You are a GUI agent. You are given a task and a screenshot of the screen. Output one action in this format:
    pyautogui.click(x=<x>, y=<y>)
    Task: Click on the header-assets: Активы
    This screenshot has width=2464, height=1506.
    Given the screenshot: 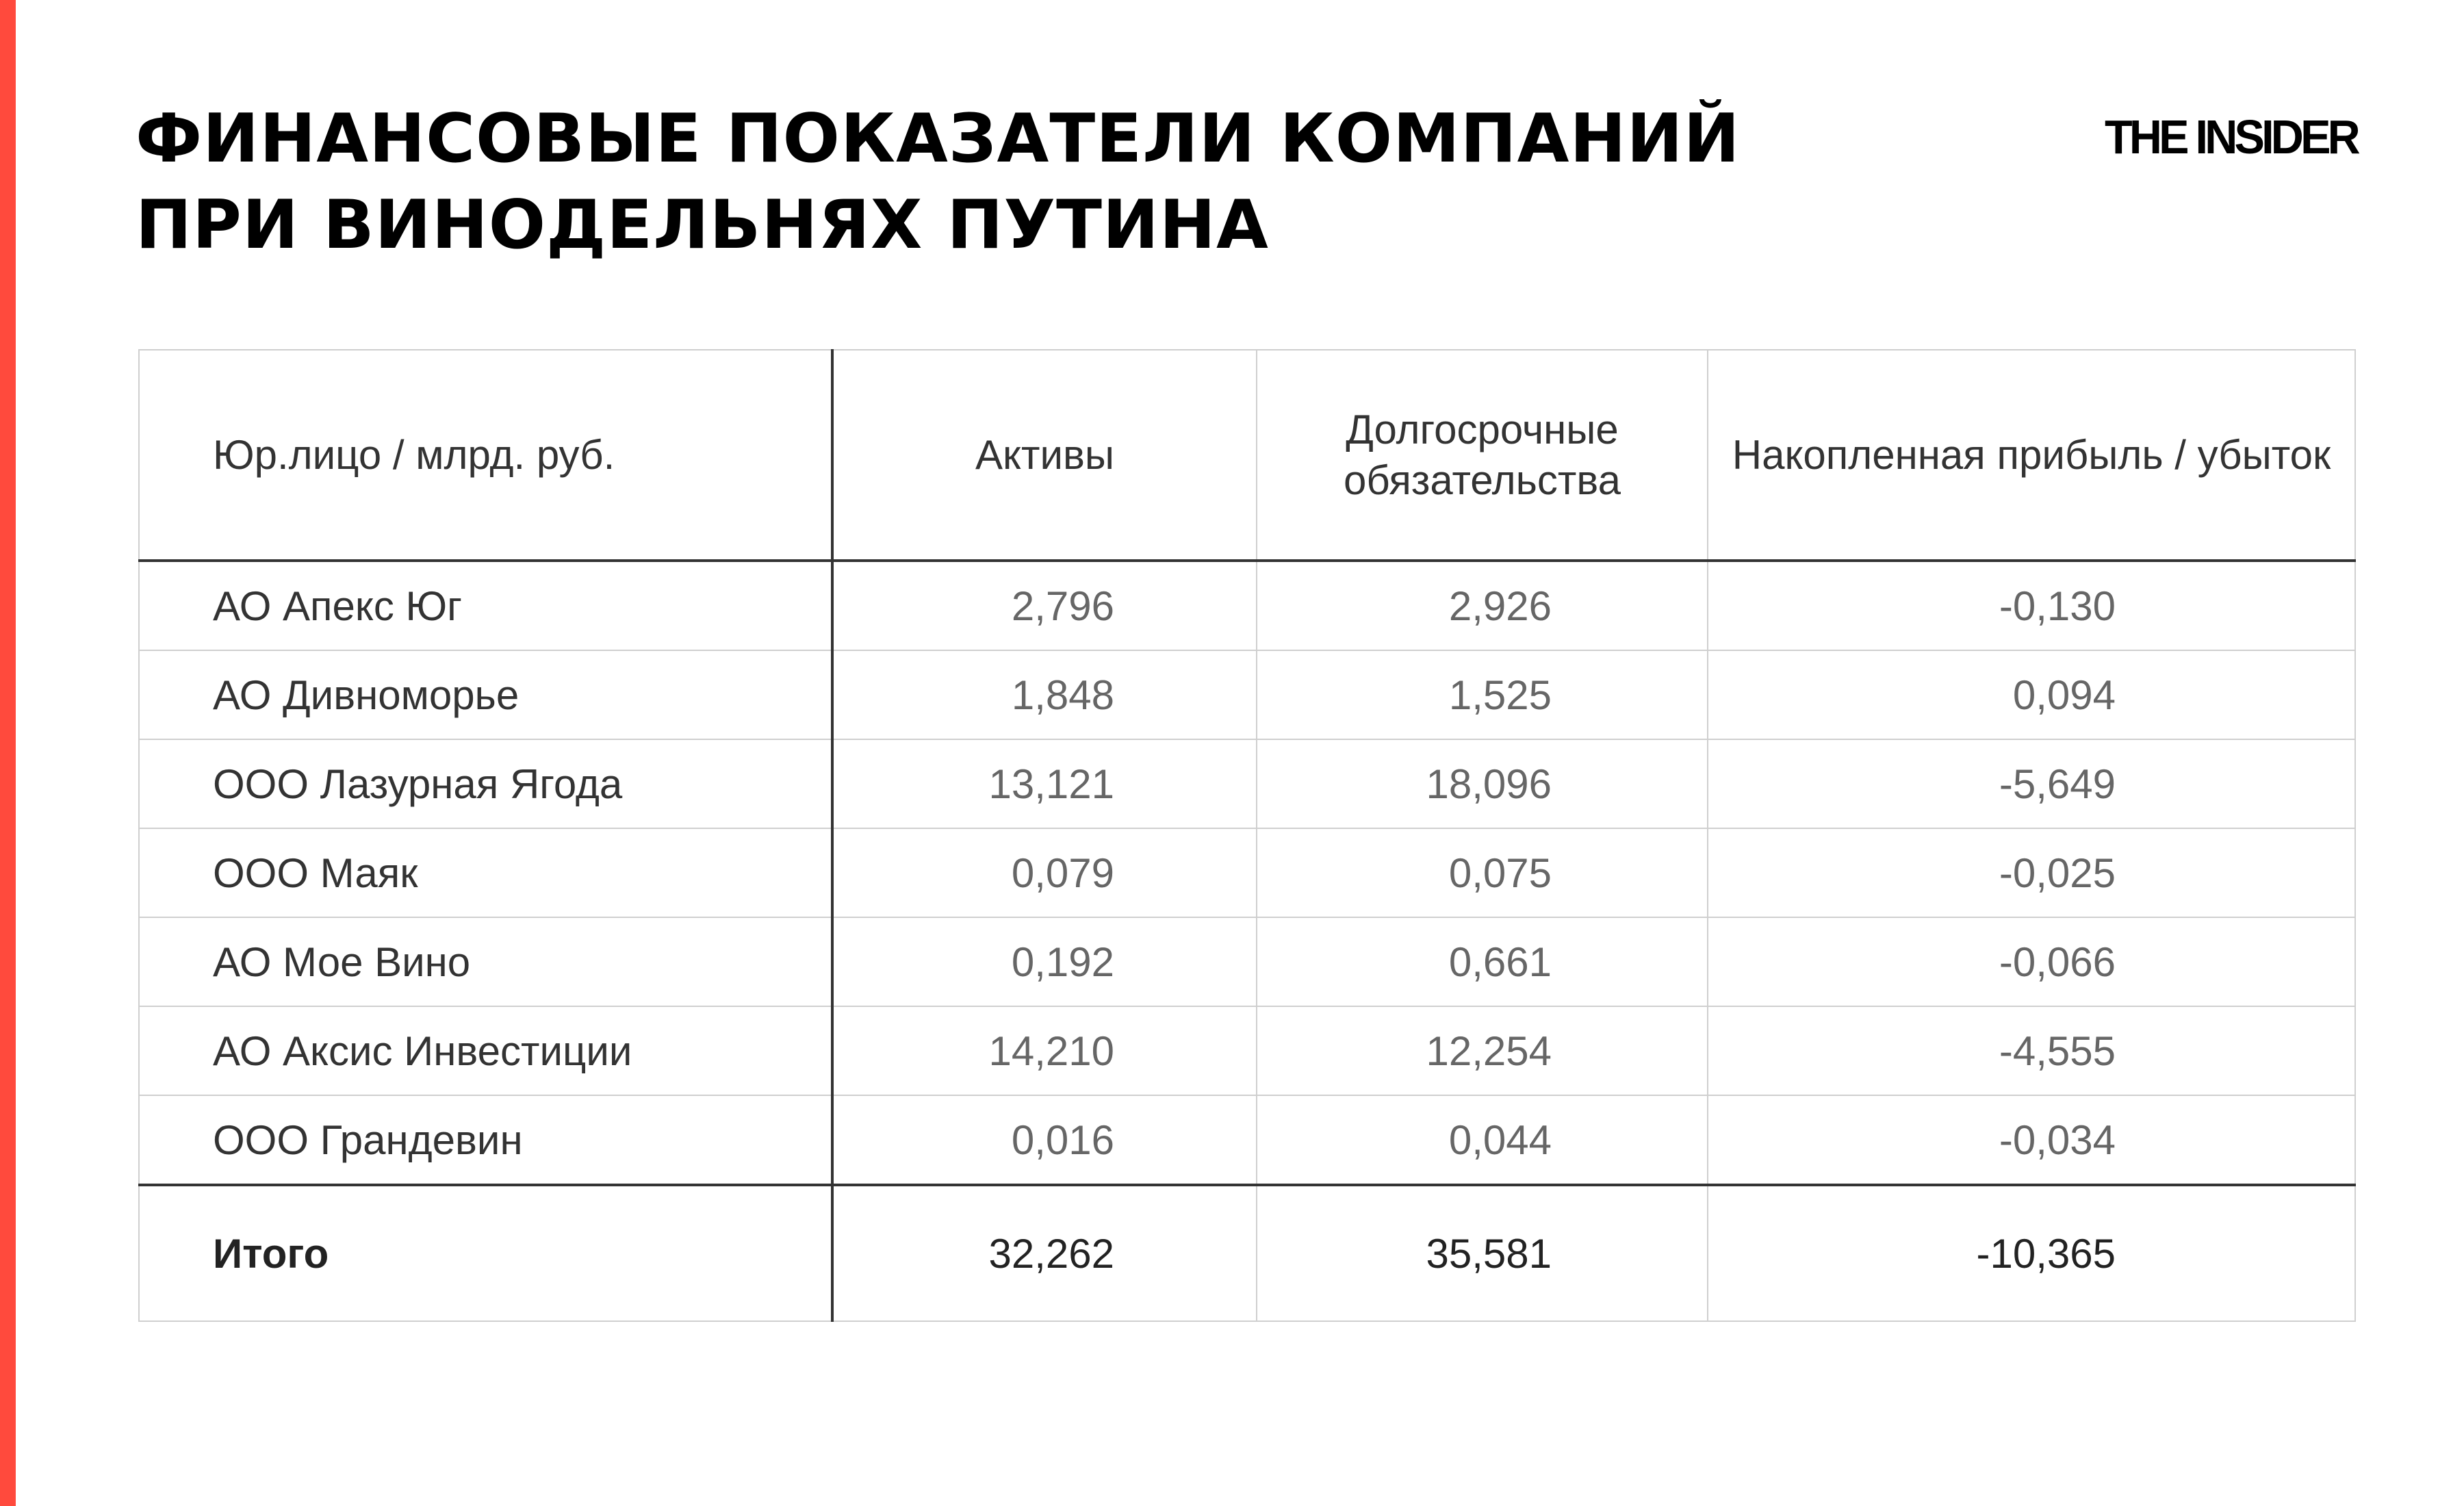 What is the action you would take?
    pyautogui.click(x=1044, y=456)
    